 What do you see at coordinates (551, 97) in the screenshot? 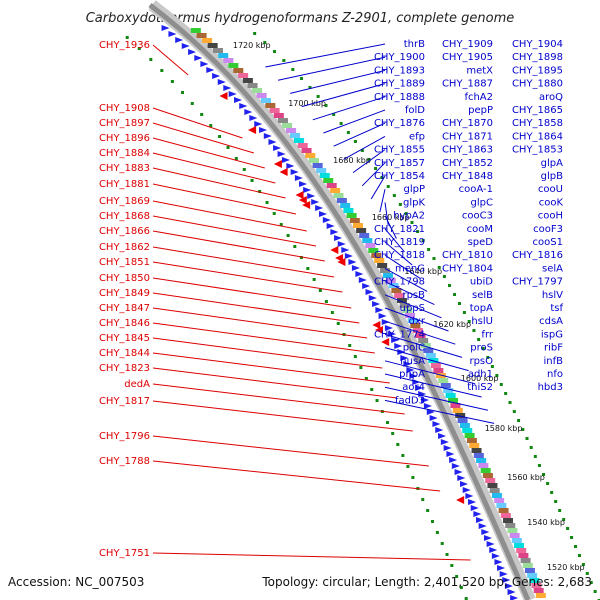
I see `right-gene-label: aroQ` at bounding box center [551, 97].